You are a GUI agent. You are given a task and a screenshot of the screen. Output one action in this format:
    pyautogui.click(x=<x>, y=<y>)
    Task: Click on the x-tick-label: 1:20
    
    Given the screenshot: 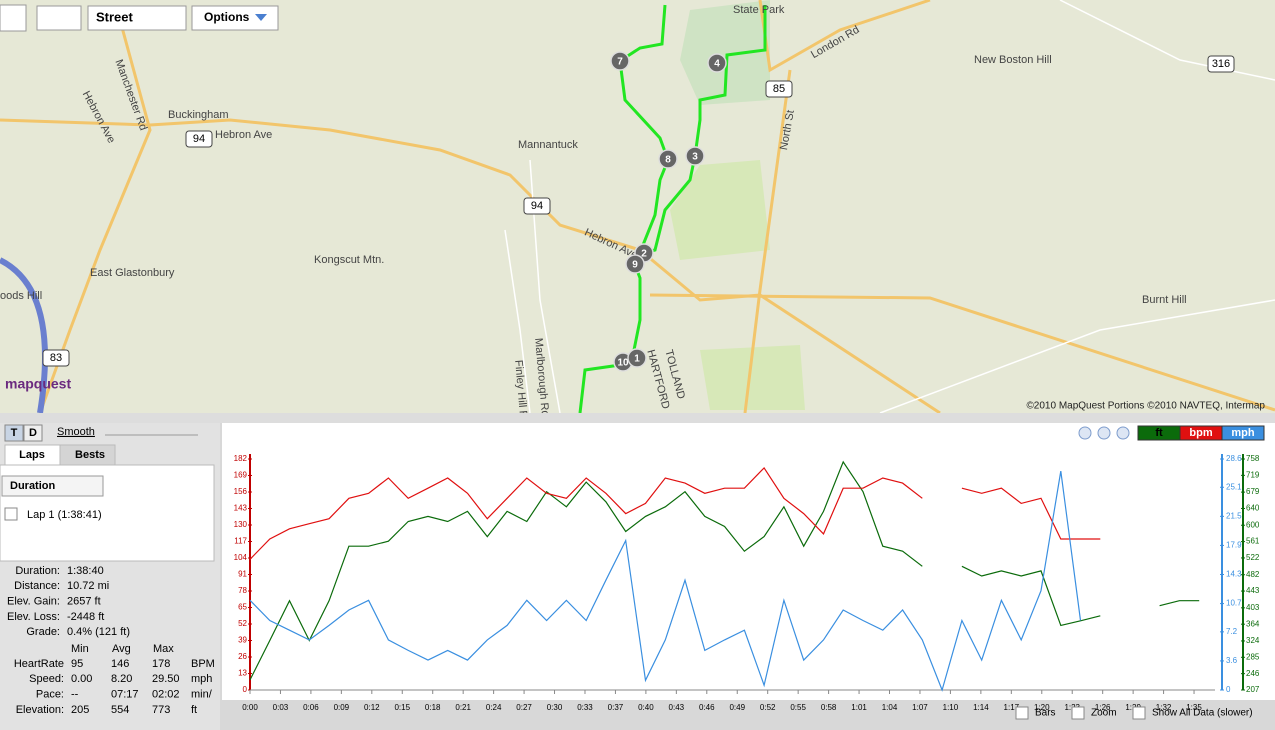 What is the action you would take?
    pyautogui.click(x=1042, y=707)
    